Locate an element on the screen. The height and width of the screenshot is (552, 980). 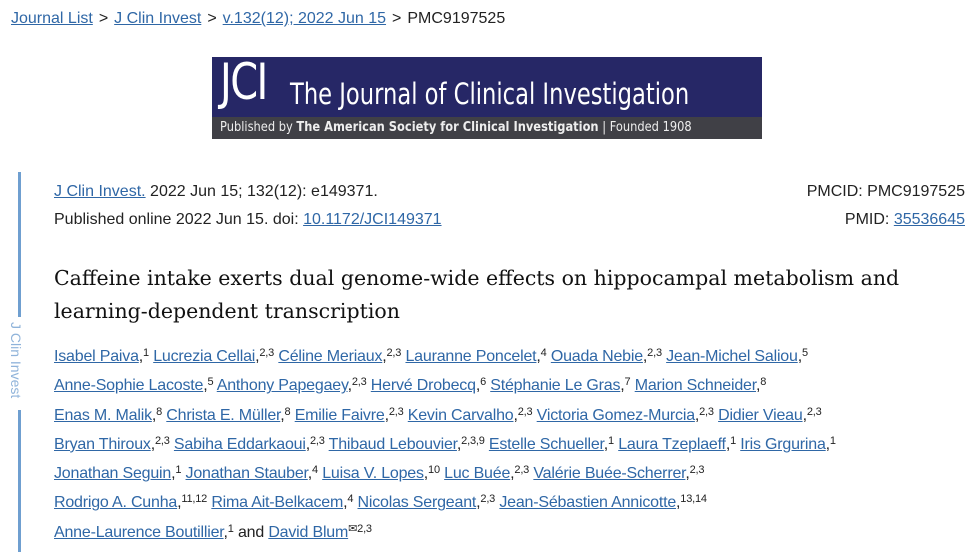
author-link: Jean-Michel Saliou is located at coordinates (732, 356).